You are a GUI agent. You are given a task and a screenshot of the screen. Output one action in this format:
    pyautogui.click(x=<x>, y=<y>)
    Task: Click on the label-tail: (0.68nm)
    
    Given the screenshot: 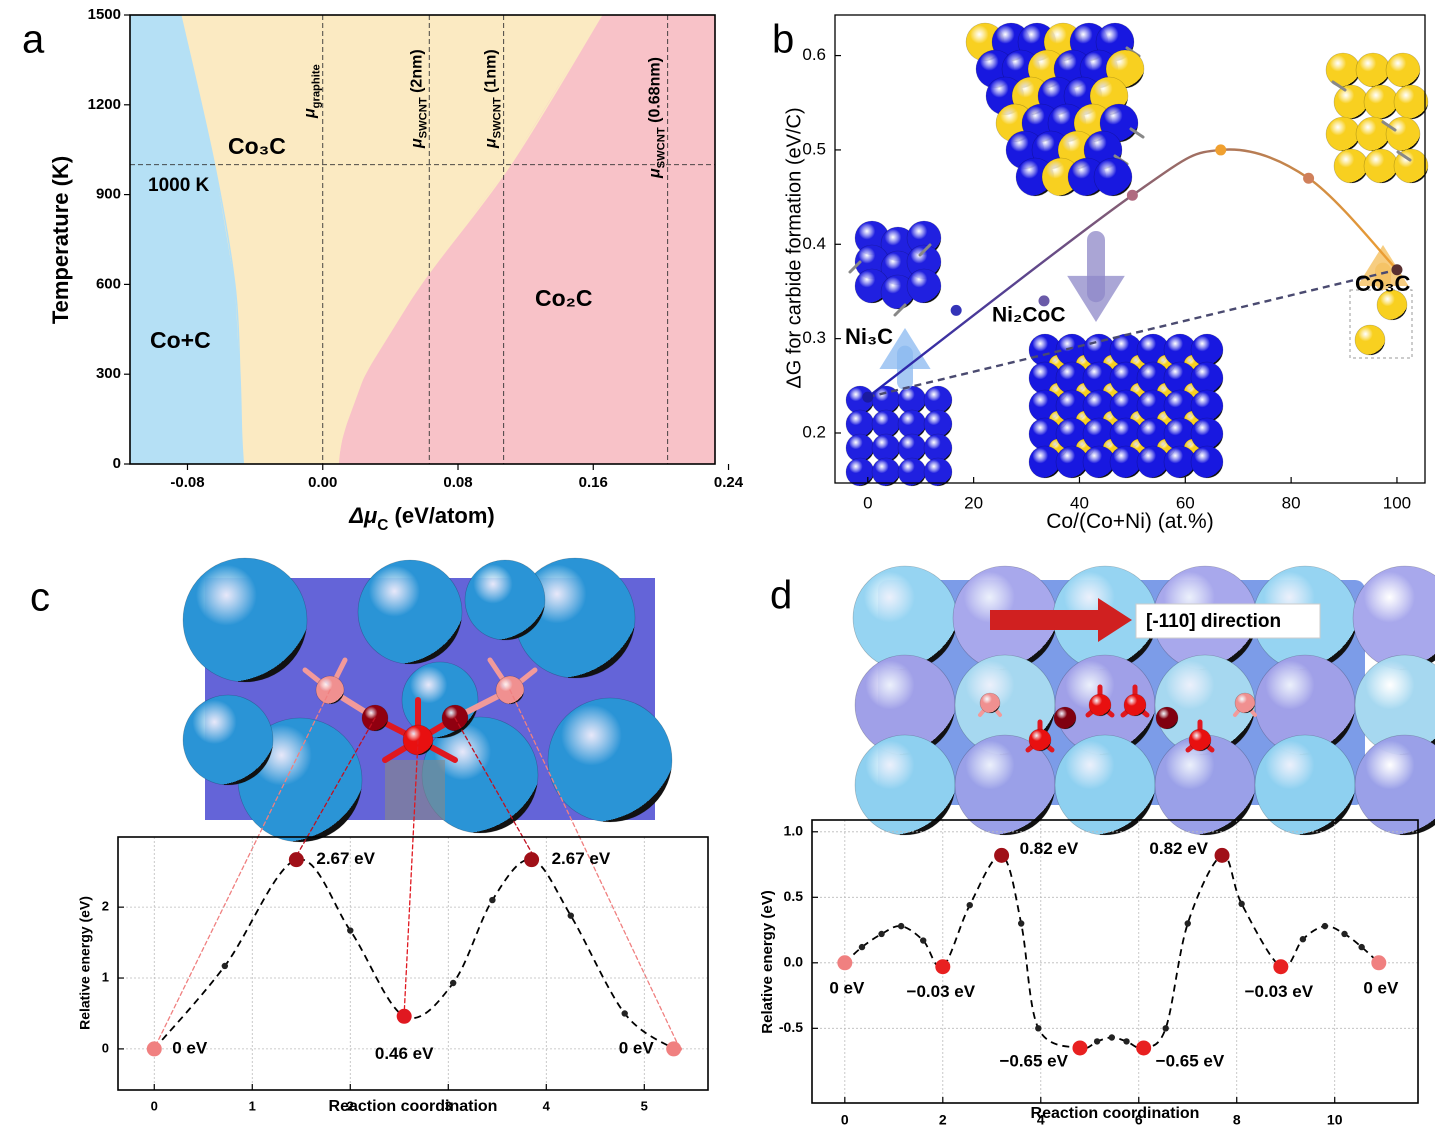 What is the action you would take?
    pyautogui.click(x=655, y=92)
    